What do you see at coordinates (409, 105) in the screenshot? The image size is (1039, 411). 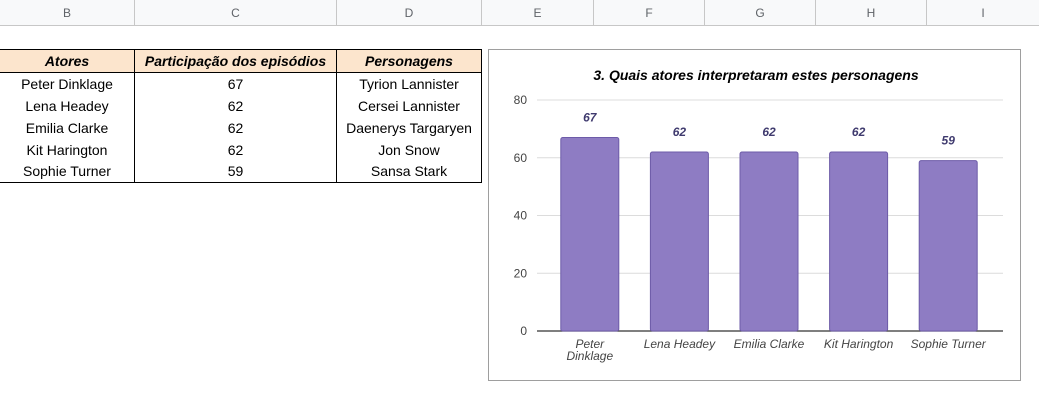 I see `cell-character: Cersei Lannister` at bounding box center [409, 105].